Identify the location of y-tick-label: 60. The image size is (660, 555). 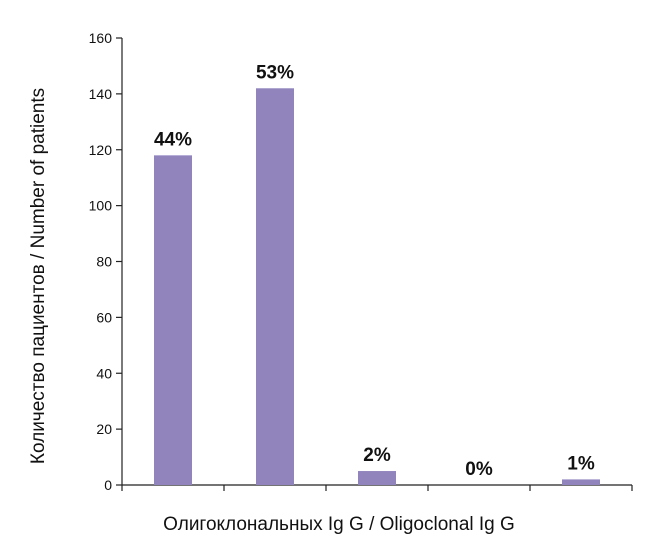
(104, 317).